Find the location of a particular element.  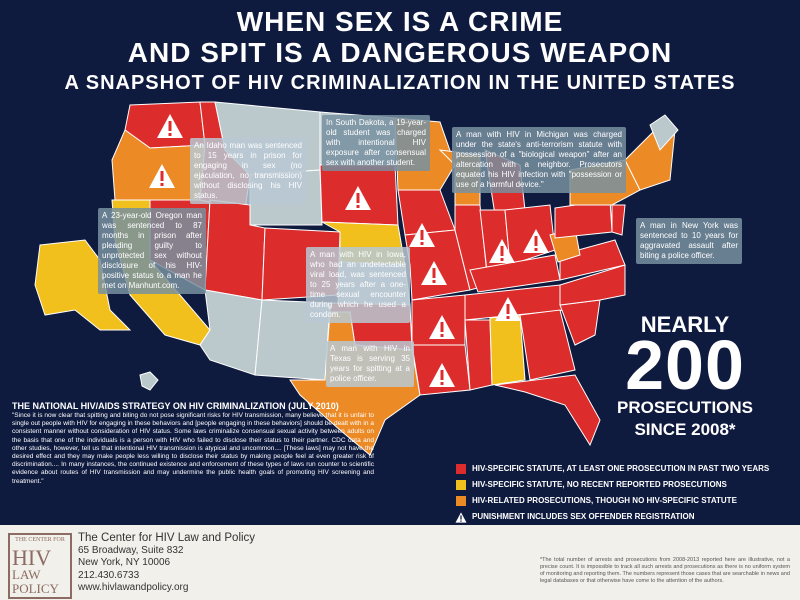

state-arizona is located at coordinates (231, 332).